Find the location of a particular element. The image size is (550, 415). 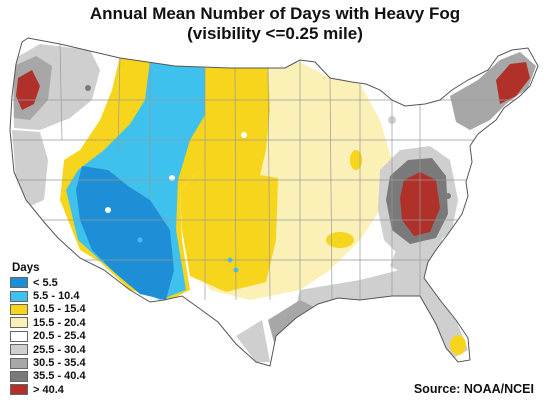

legend-label: 5.5 - 10.4 is located at coordinates (56, 296).